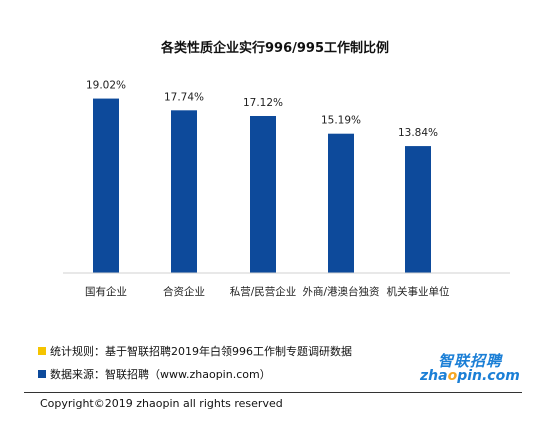  What do you see at coordinates (470, 376) in the screenshot?
I see `logo-english-text: zhaopin.com` at bounding box center [470, 376].